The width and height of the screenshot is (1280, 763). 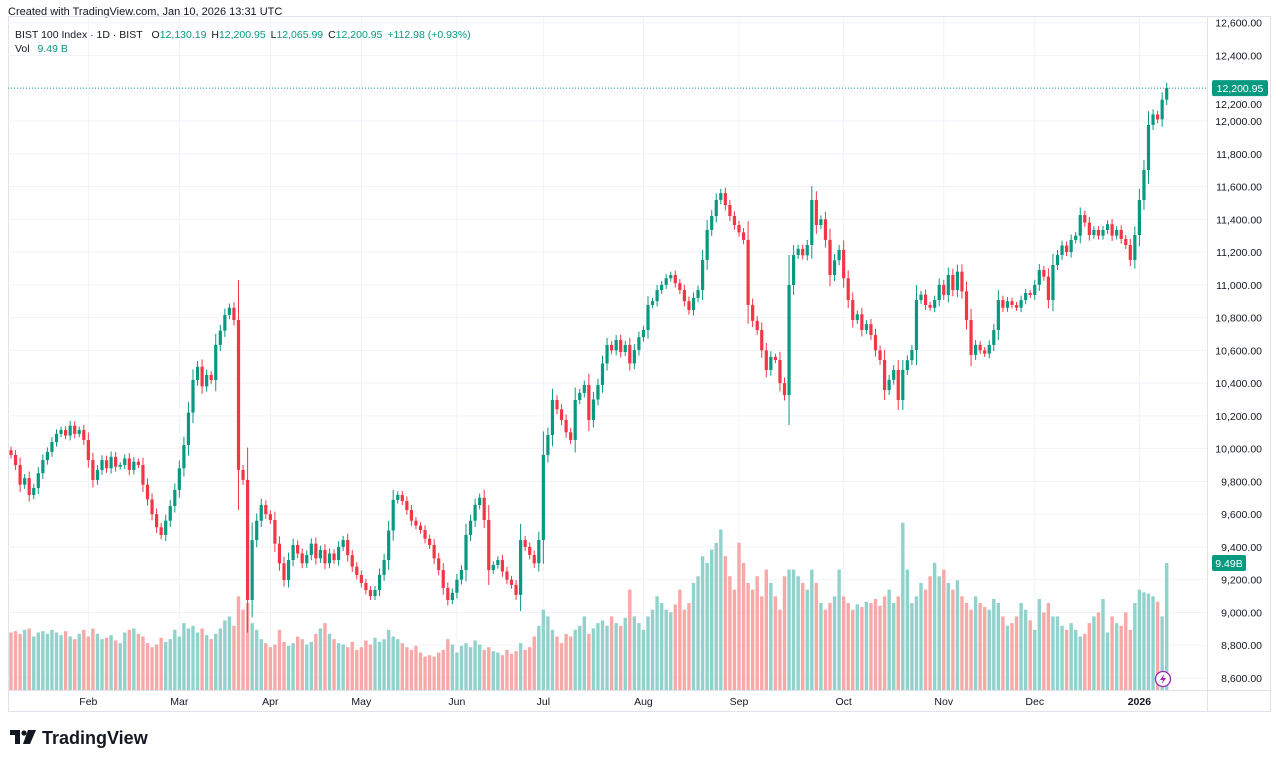 What do you see at coordinates (79, 35) in the screenshot?
I see `symbol-name: BIST 100 Index · 1D · BIST` at bounding box center [79, 35].